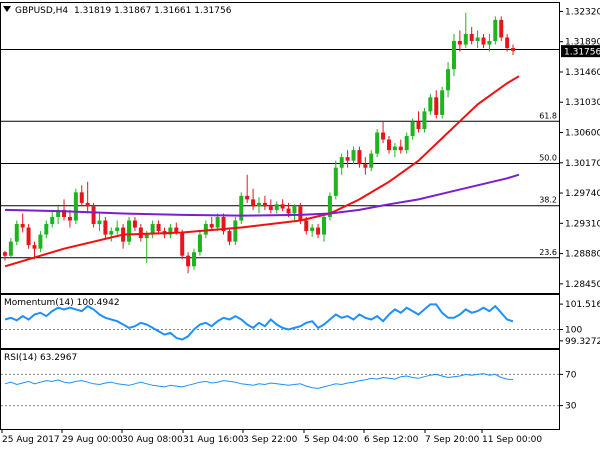 Image resolution: width=600 pixels, height=450 pixels. Describe the element at coordinates (41, 11) in the screenshot. I see `symbol-timeframe-label: GBPUSD,H4` at that location.